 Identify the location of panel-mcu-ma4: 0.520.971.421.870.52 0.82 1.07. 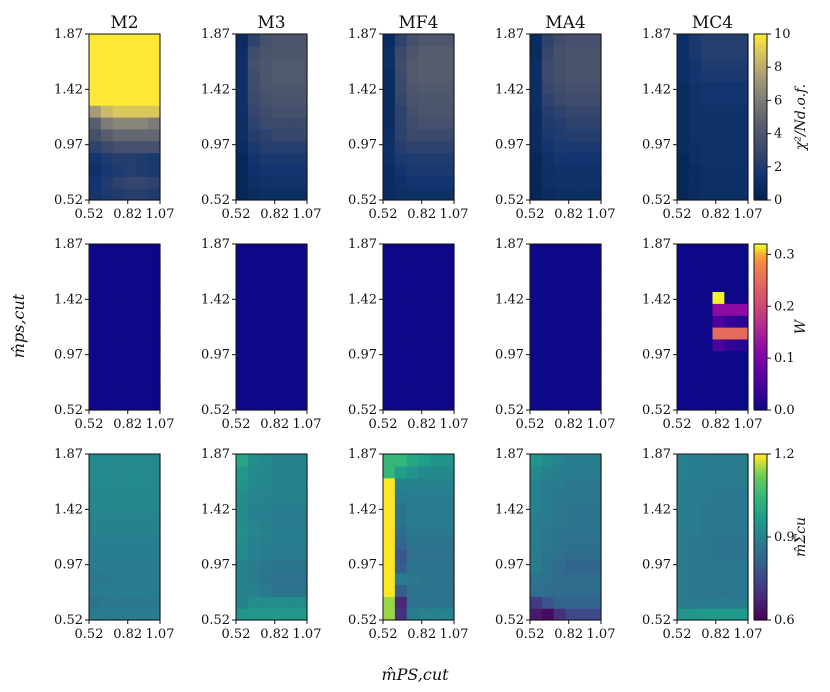
(555, 544).